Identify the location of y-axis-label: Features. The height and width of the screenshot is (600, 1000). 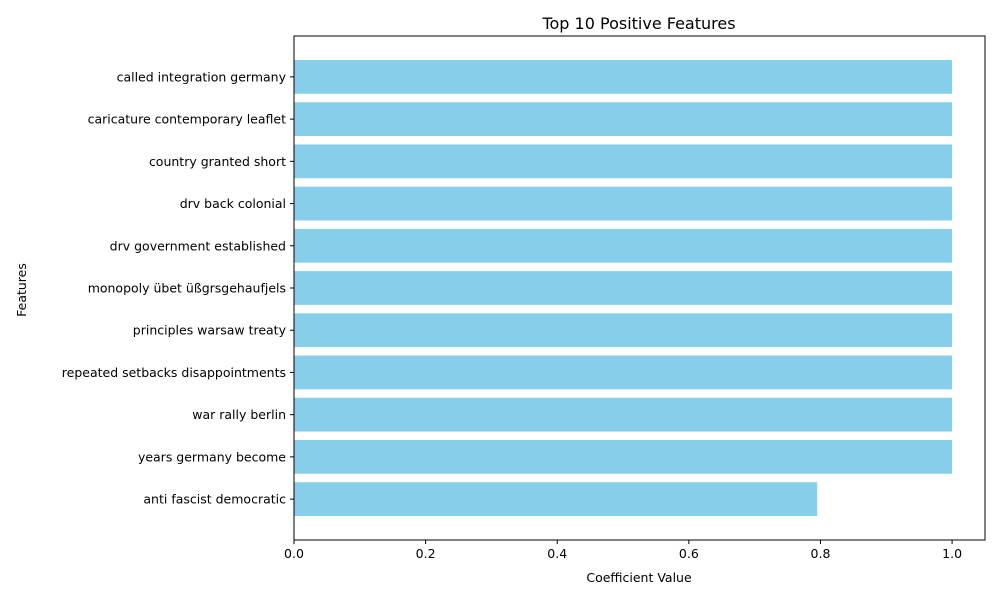
(21, 290).